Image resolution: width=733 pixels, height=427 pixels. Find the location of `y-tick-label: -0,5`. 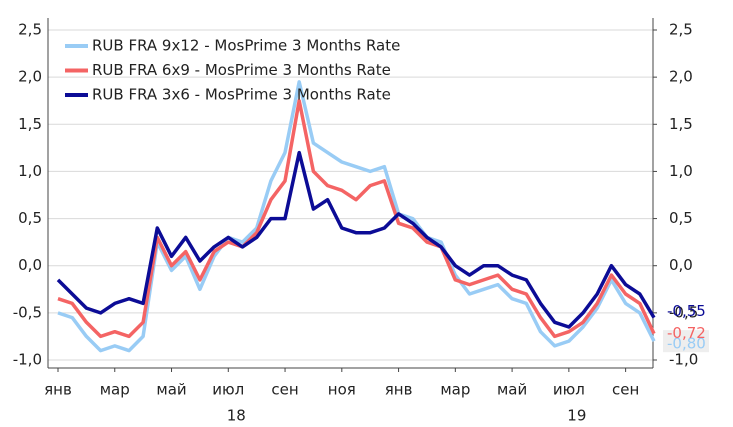

y-tick-label: -0,5 is located at coordinates (27, 312).